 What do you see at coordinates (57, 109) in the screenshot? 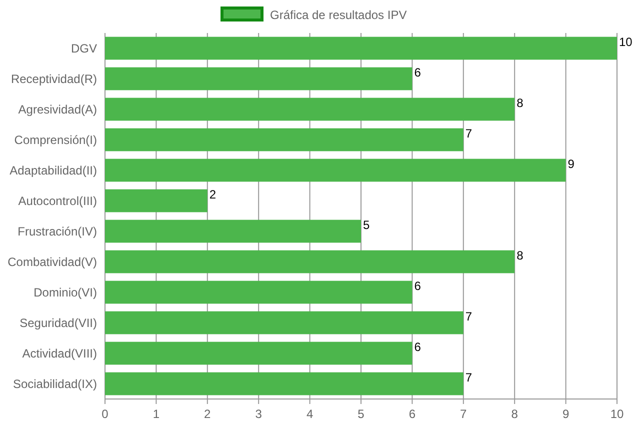
I see `y-tick-label: Agresividad(A)` at bounding box center [57, 109].